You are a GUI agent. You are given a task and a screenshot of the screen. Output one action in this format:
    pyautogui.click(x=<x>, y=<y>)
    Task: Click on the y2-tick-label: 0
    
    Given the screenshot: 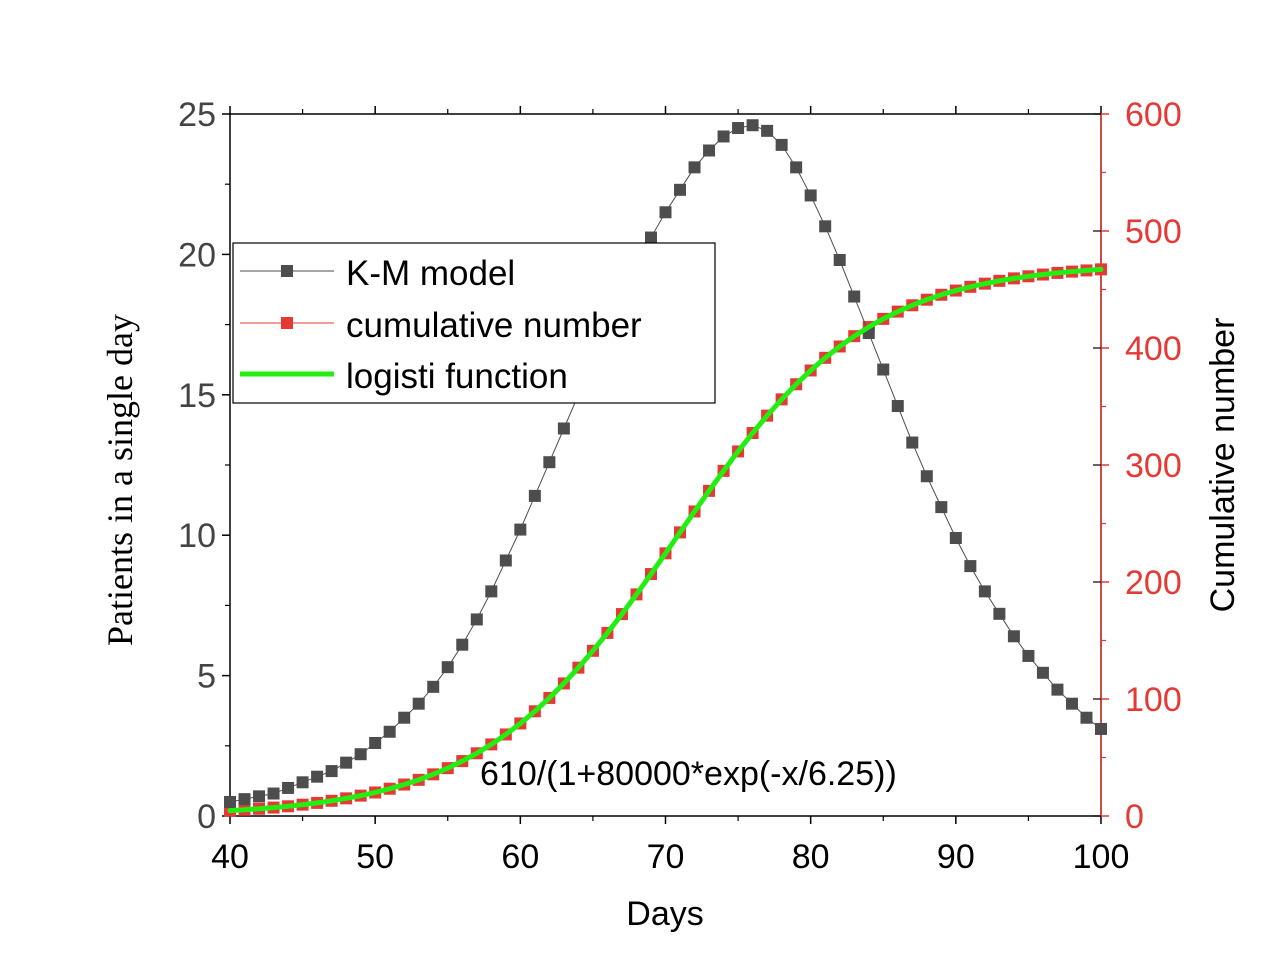 What is the action you would take?
    pyautogui.click(x=1134, y=817)
    